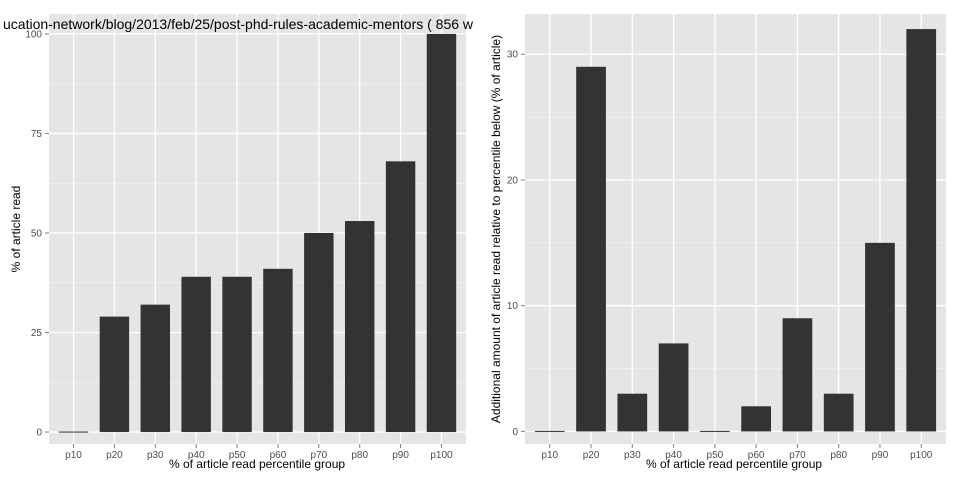 This screenshot has height=480, width=960. What do you see at coordinates (516, 244) in the screenshot?
I see `right-y-tick-labels: 0 10 20 30` at bounding box center [516, 244].